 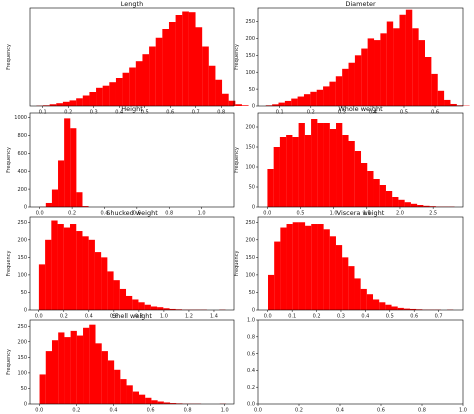 What do you see at coordinates (361, 213) in the screenshot?
I see `chart-title: Viscera weight` at bounding box center [361, 213].